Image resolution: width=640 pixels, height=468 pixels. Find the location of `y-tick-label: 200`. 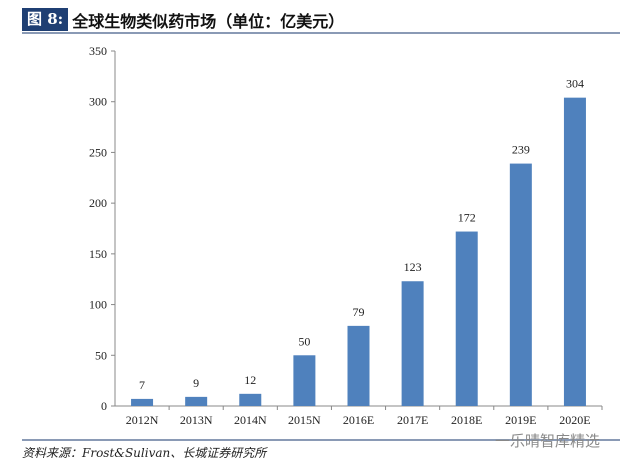

y-tick-label: 200 is located at coordinates (98, 203).